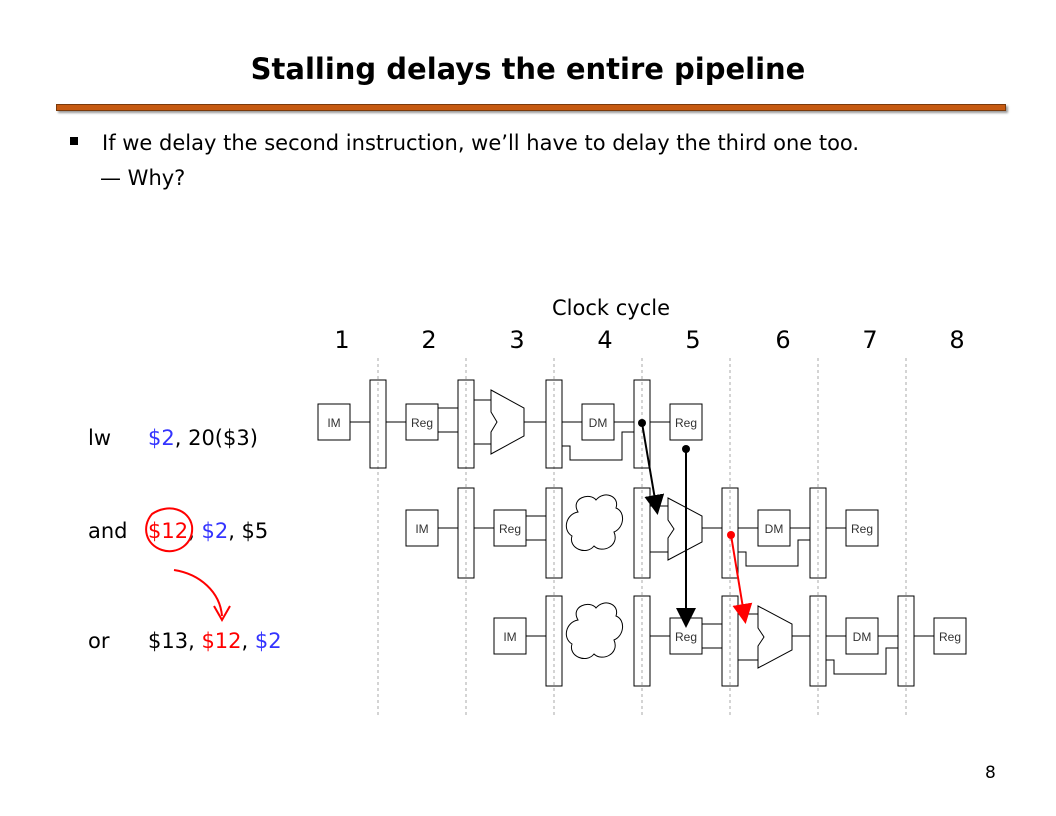 The image size is (1056, 816). I want to click on clock-cycle-label: Clock cycle, so click(611, 308).